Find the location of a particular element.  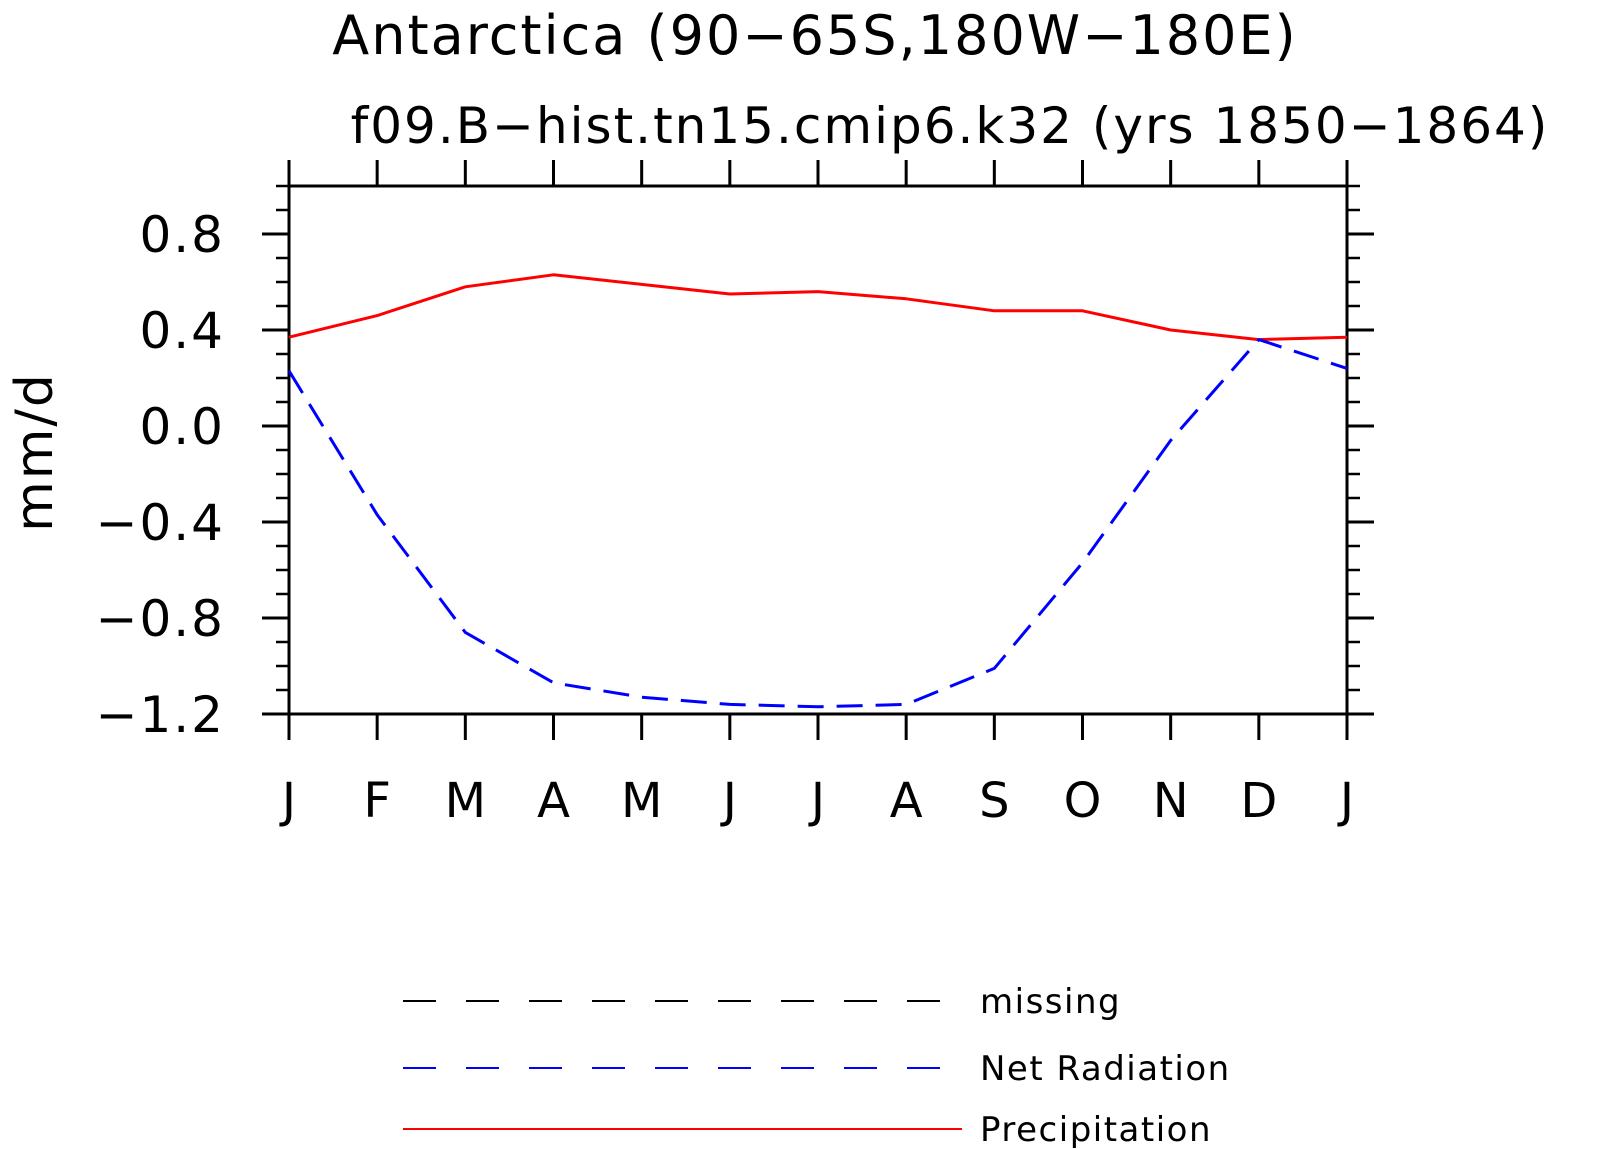

x-tick-label: F is located at coordinates (377, 801).